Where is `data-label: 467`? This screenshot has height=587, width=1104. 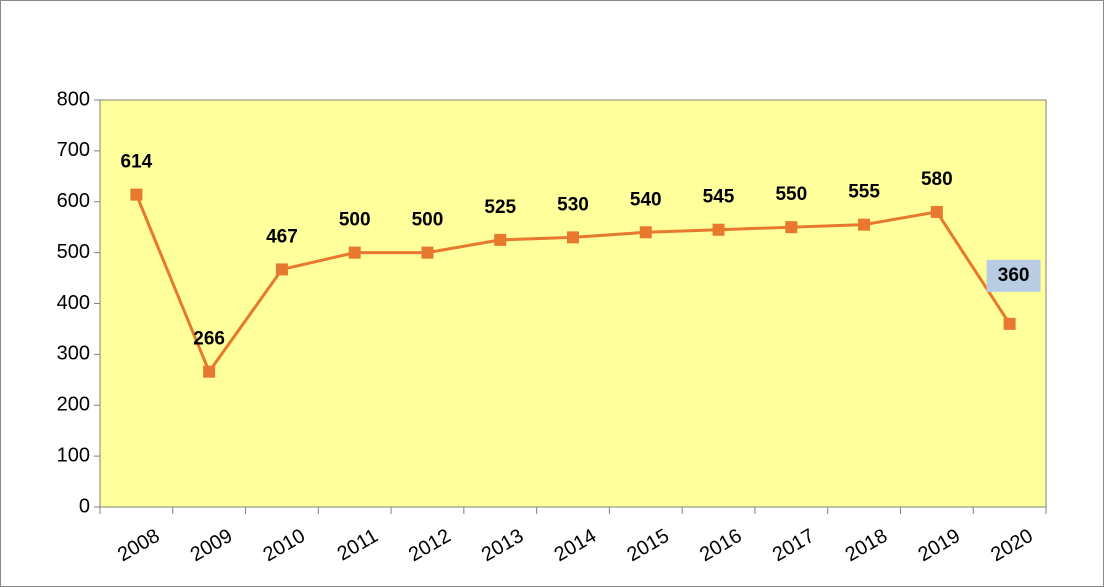 data-label: 467 is located at coordinates (282, 236).